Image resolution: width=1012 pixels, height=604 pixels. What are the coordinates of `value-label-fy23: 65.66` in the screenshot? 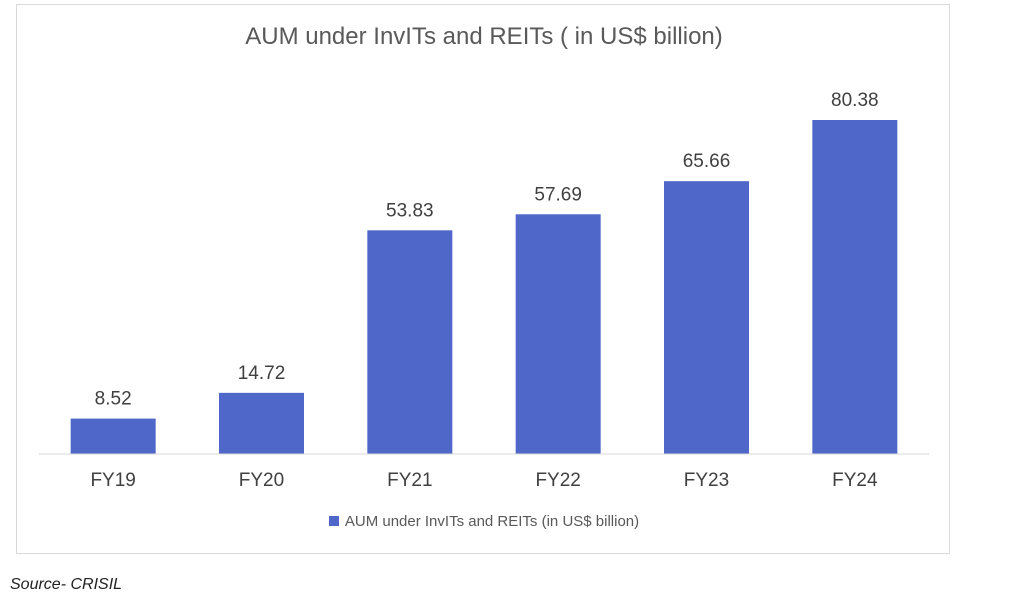 It's located at (707, 161).